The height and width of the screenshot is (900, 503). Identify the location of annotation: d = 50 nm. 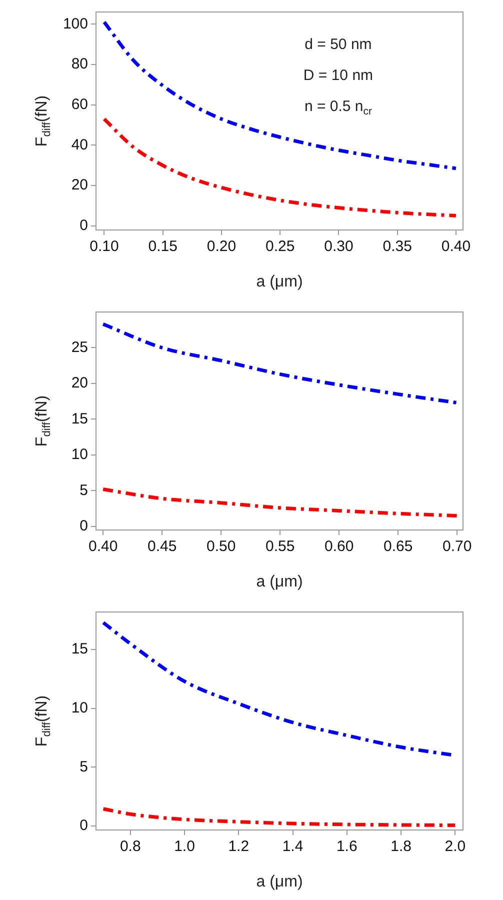
(338, 45).